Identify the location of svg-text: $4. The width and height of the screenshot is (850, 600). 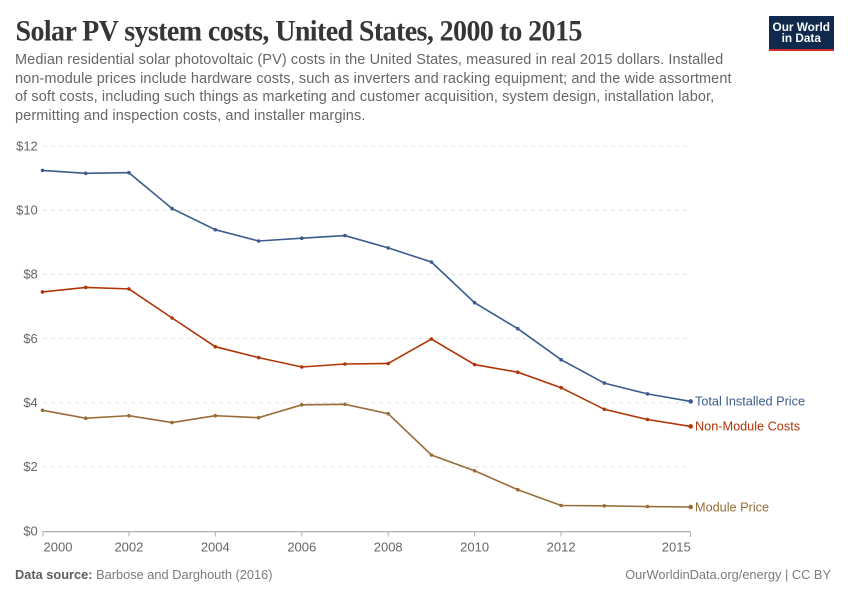
(30, 402).